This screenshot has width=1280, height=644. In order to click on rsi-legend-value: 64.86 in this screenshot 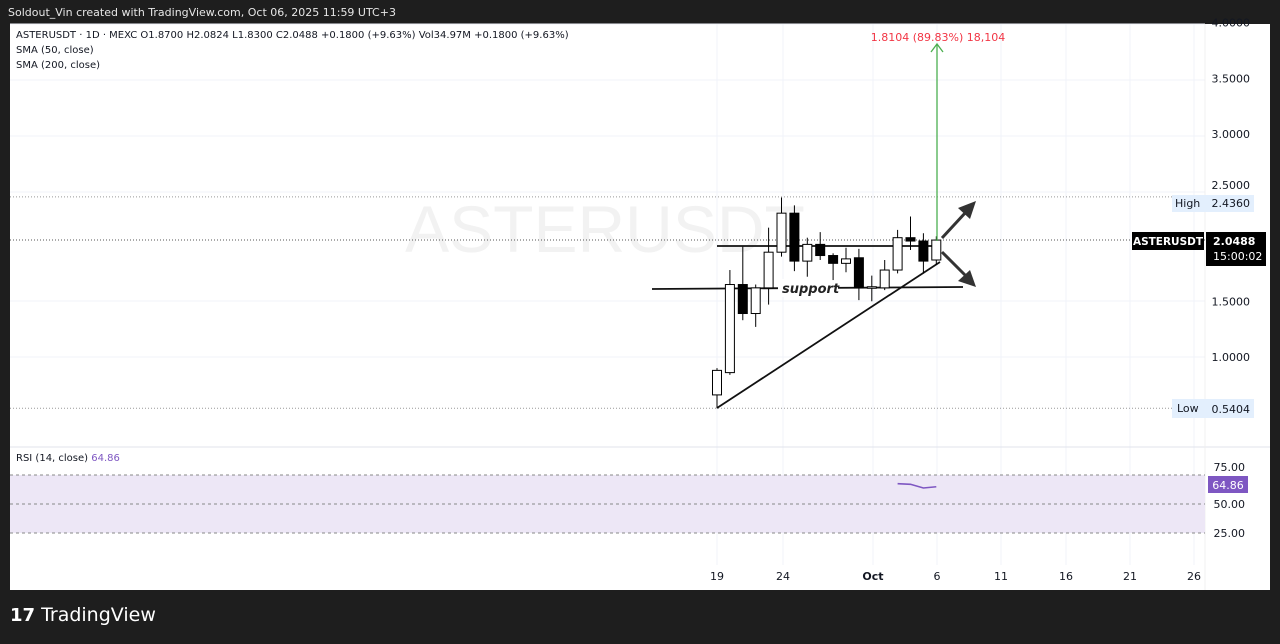, I will do `click(105, 458)`.